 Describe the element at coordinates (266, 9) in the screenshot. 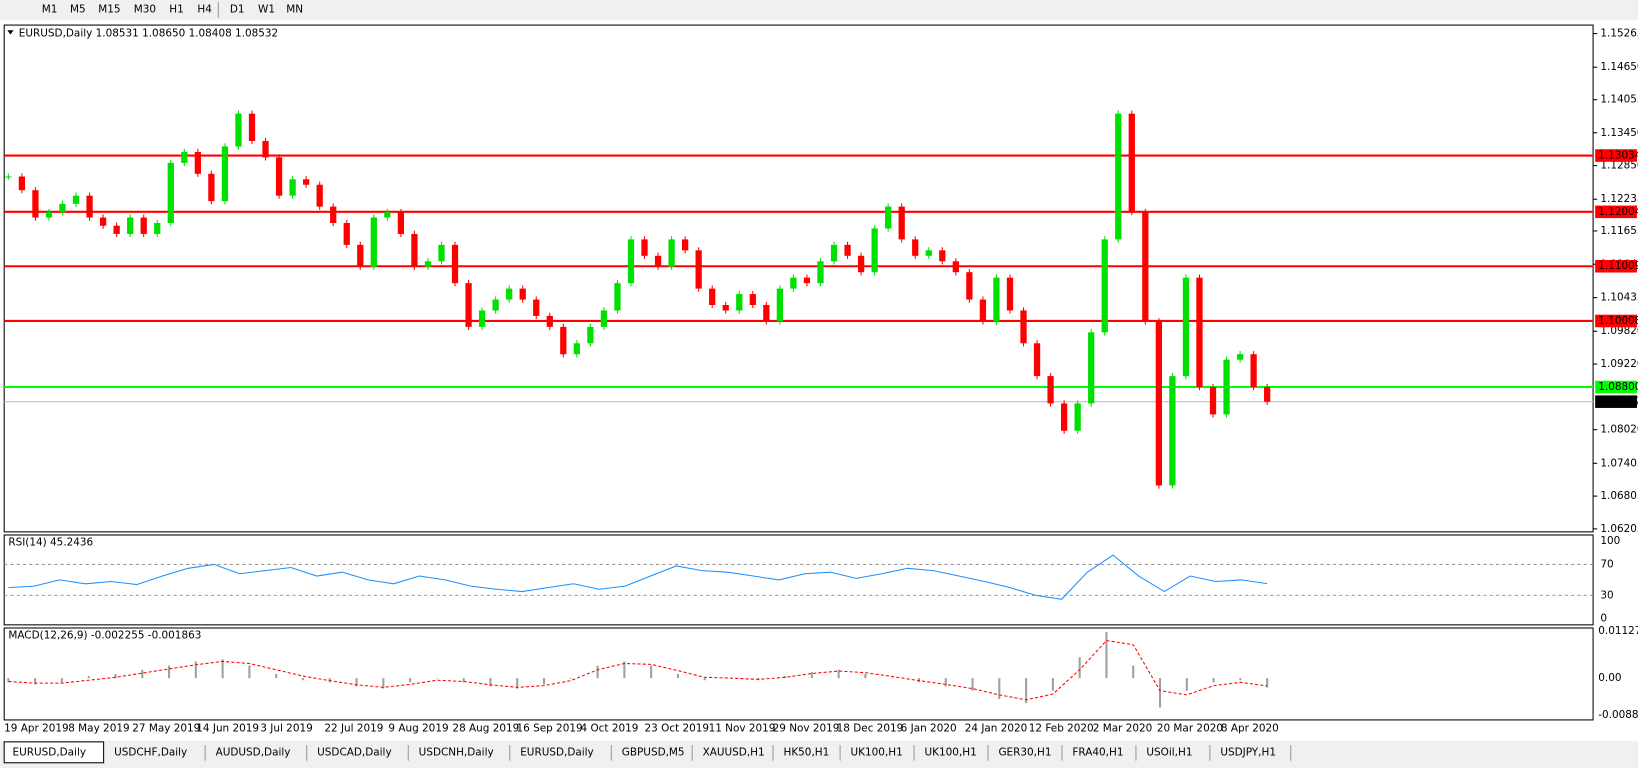

I see `timeframe-button: W1` at that location.